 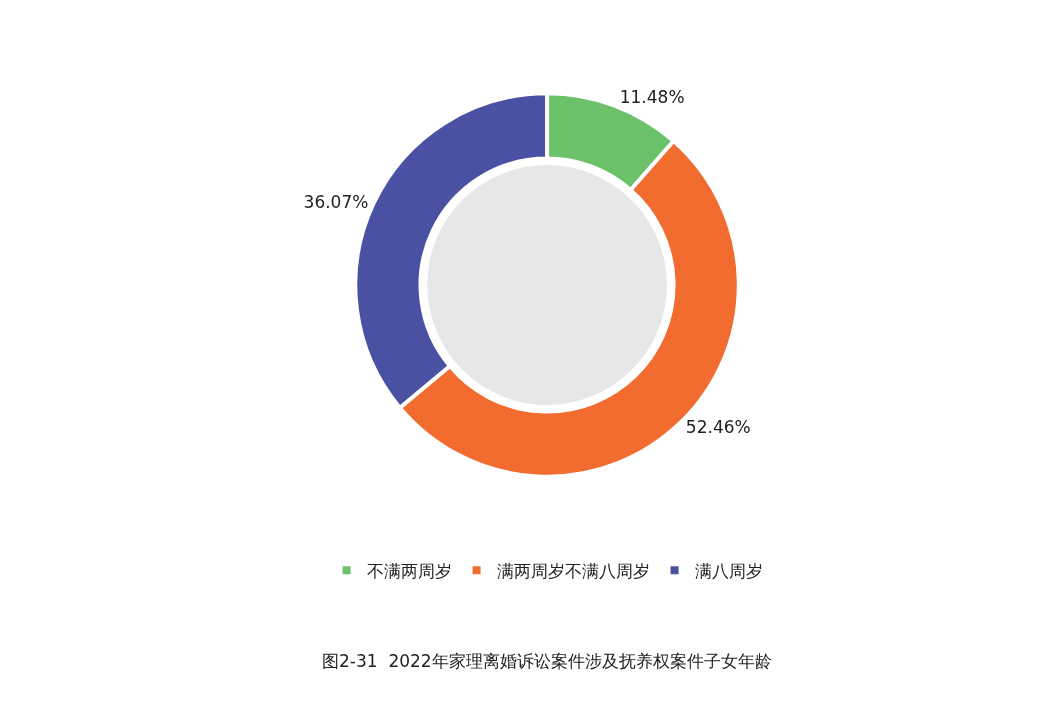 What do you see at coordinates (652, 96) in the screenshot?
I see `data-label: 11.48%` at bounding box center [652, 96].